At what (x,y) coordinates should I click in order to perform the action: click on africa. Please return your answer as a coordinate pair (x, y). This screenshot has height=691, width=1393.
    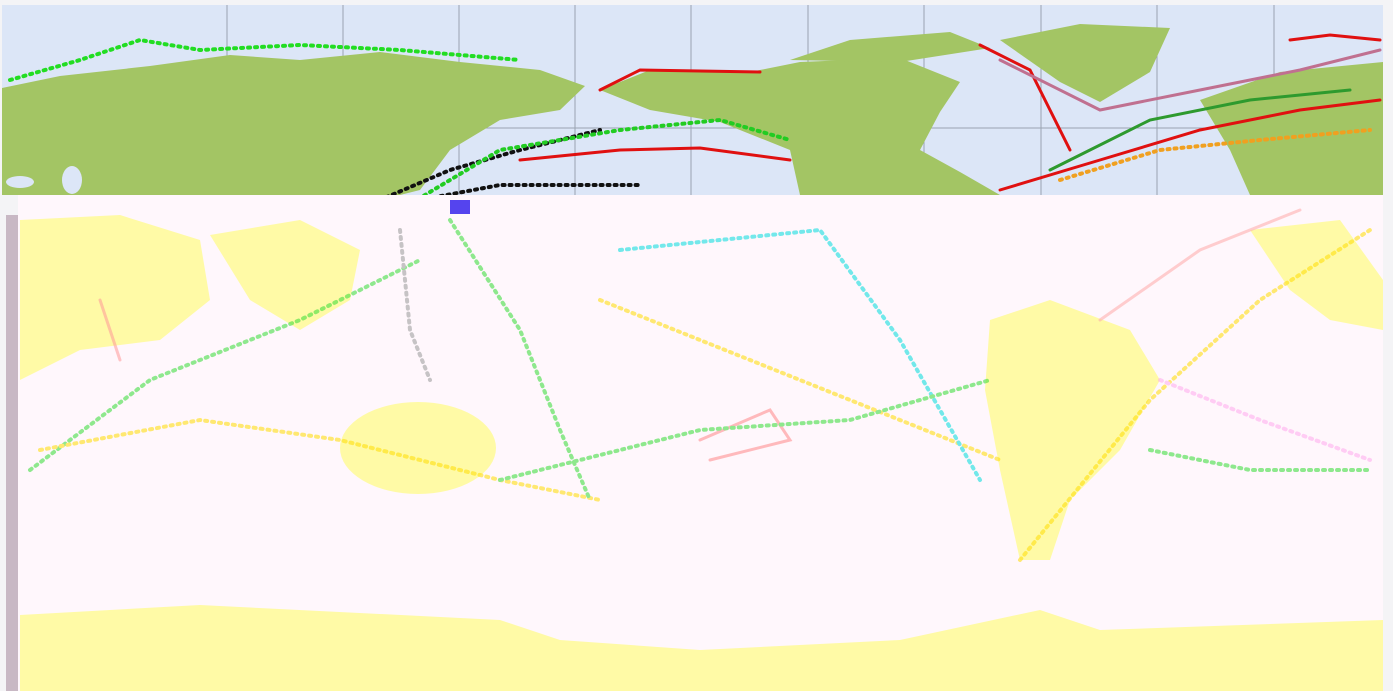
    Looking at the image, I should click on (1316, 275).